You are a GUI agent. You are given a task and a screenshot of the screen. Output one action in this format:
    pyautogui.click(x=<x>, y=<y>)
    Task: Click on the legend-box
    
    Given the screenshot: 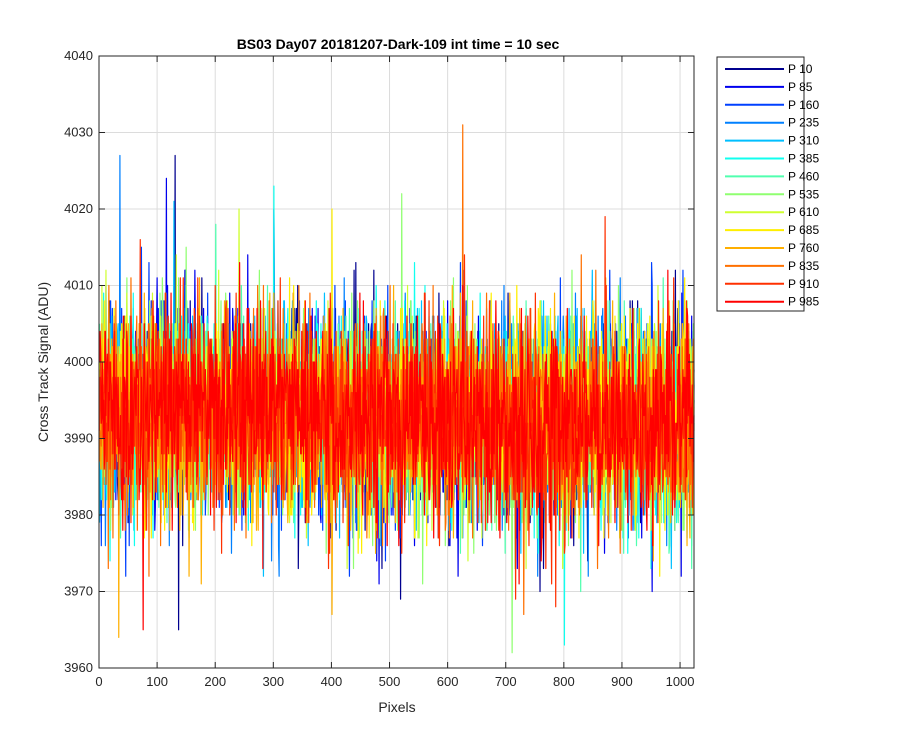 What is the action you would take?
    pyautogui.click(x=760, y=184)
    